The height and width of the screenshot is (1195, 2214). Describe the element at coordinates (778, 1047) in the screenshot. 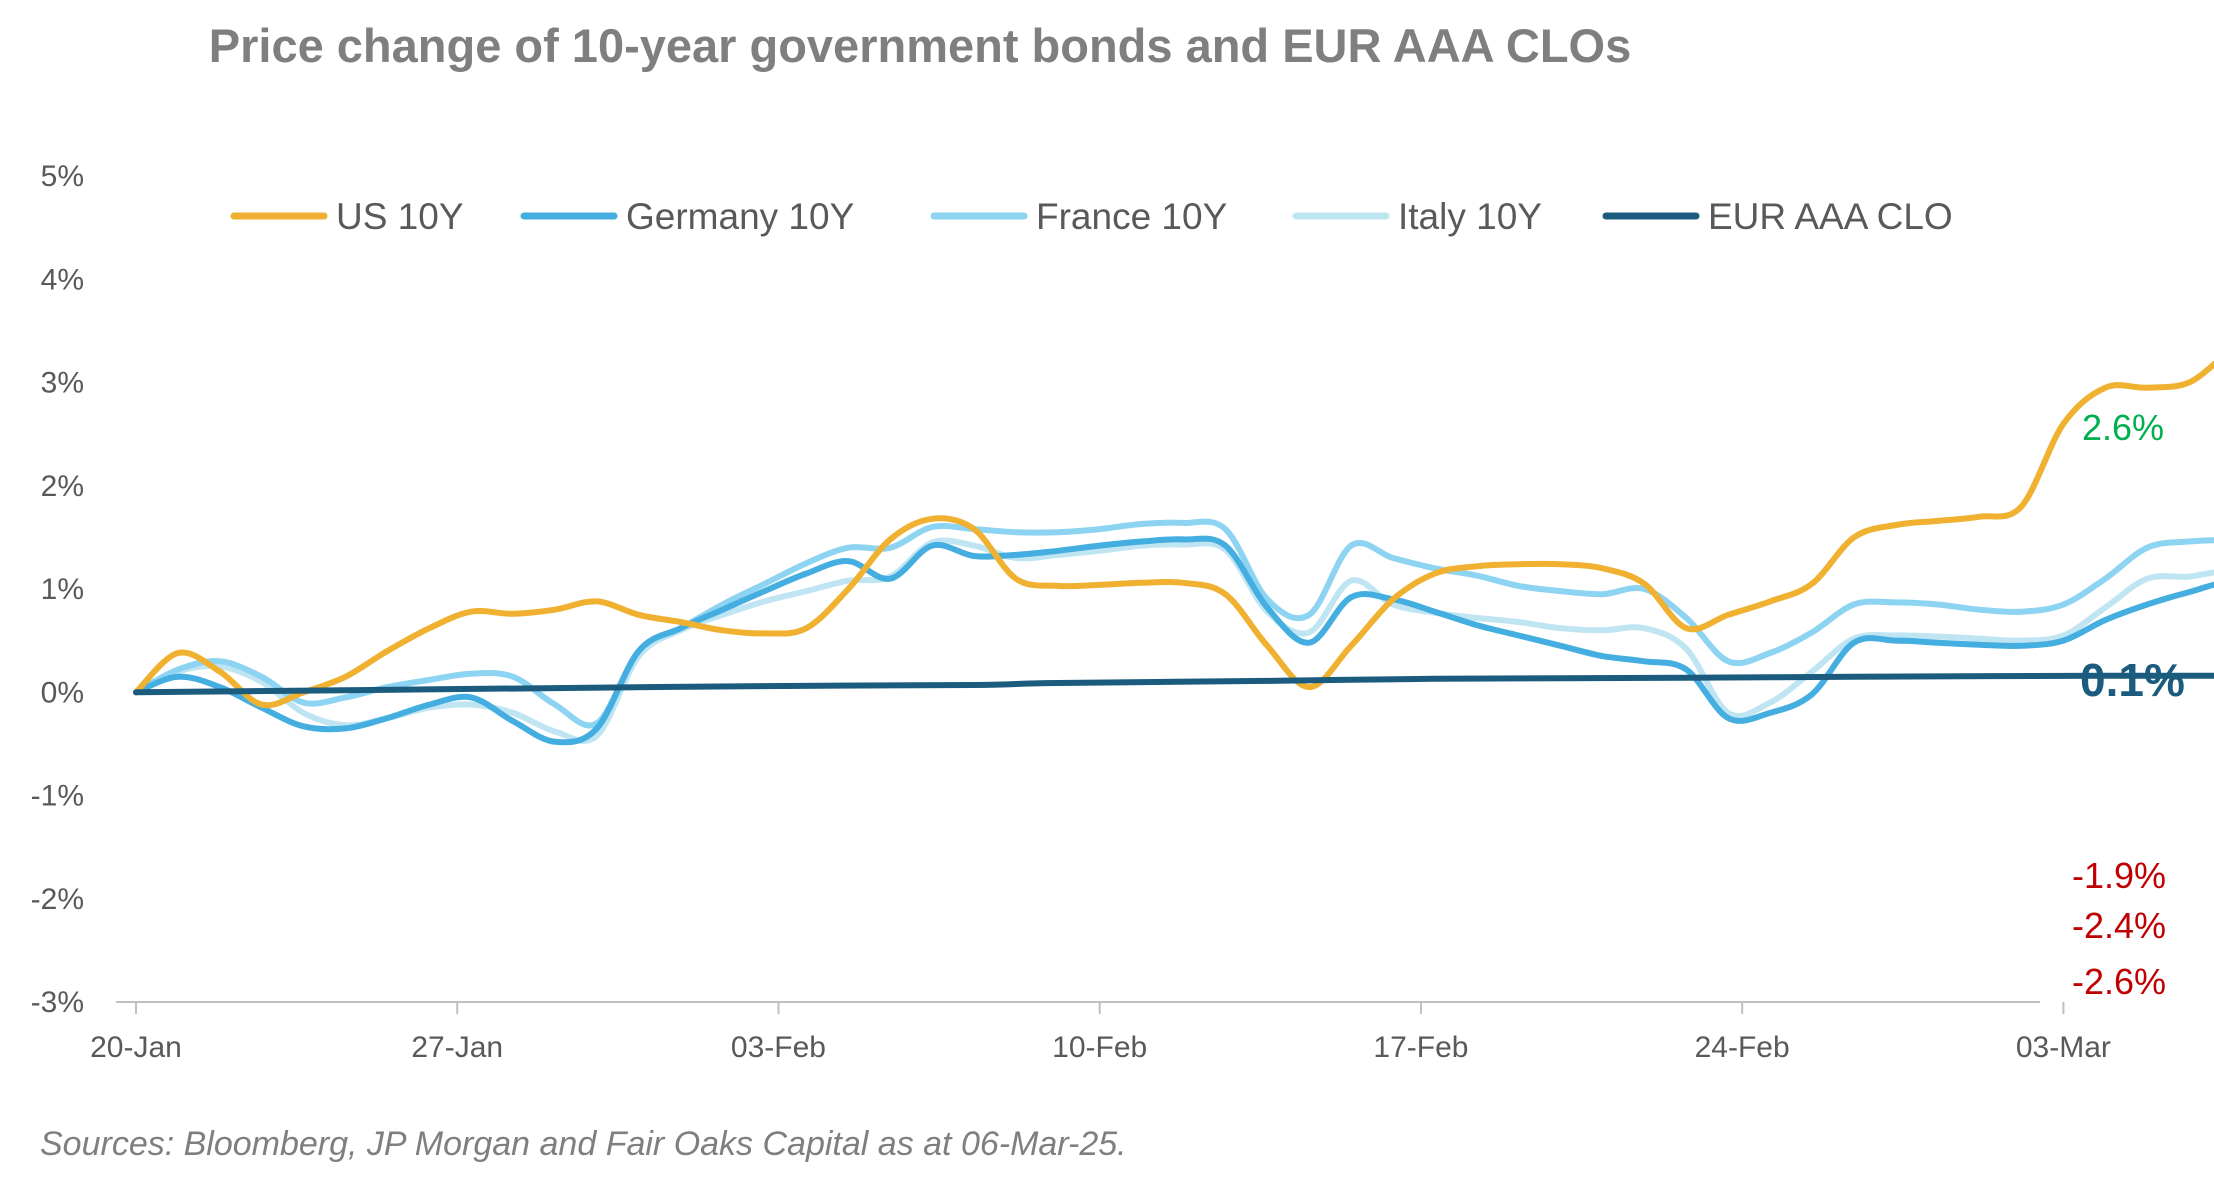

I see `x-tick-label: 03-Feb` at that location.